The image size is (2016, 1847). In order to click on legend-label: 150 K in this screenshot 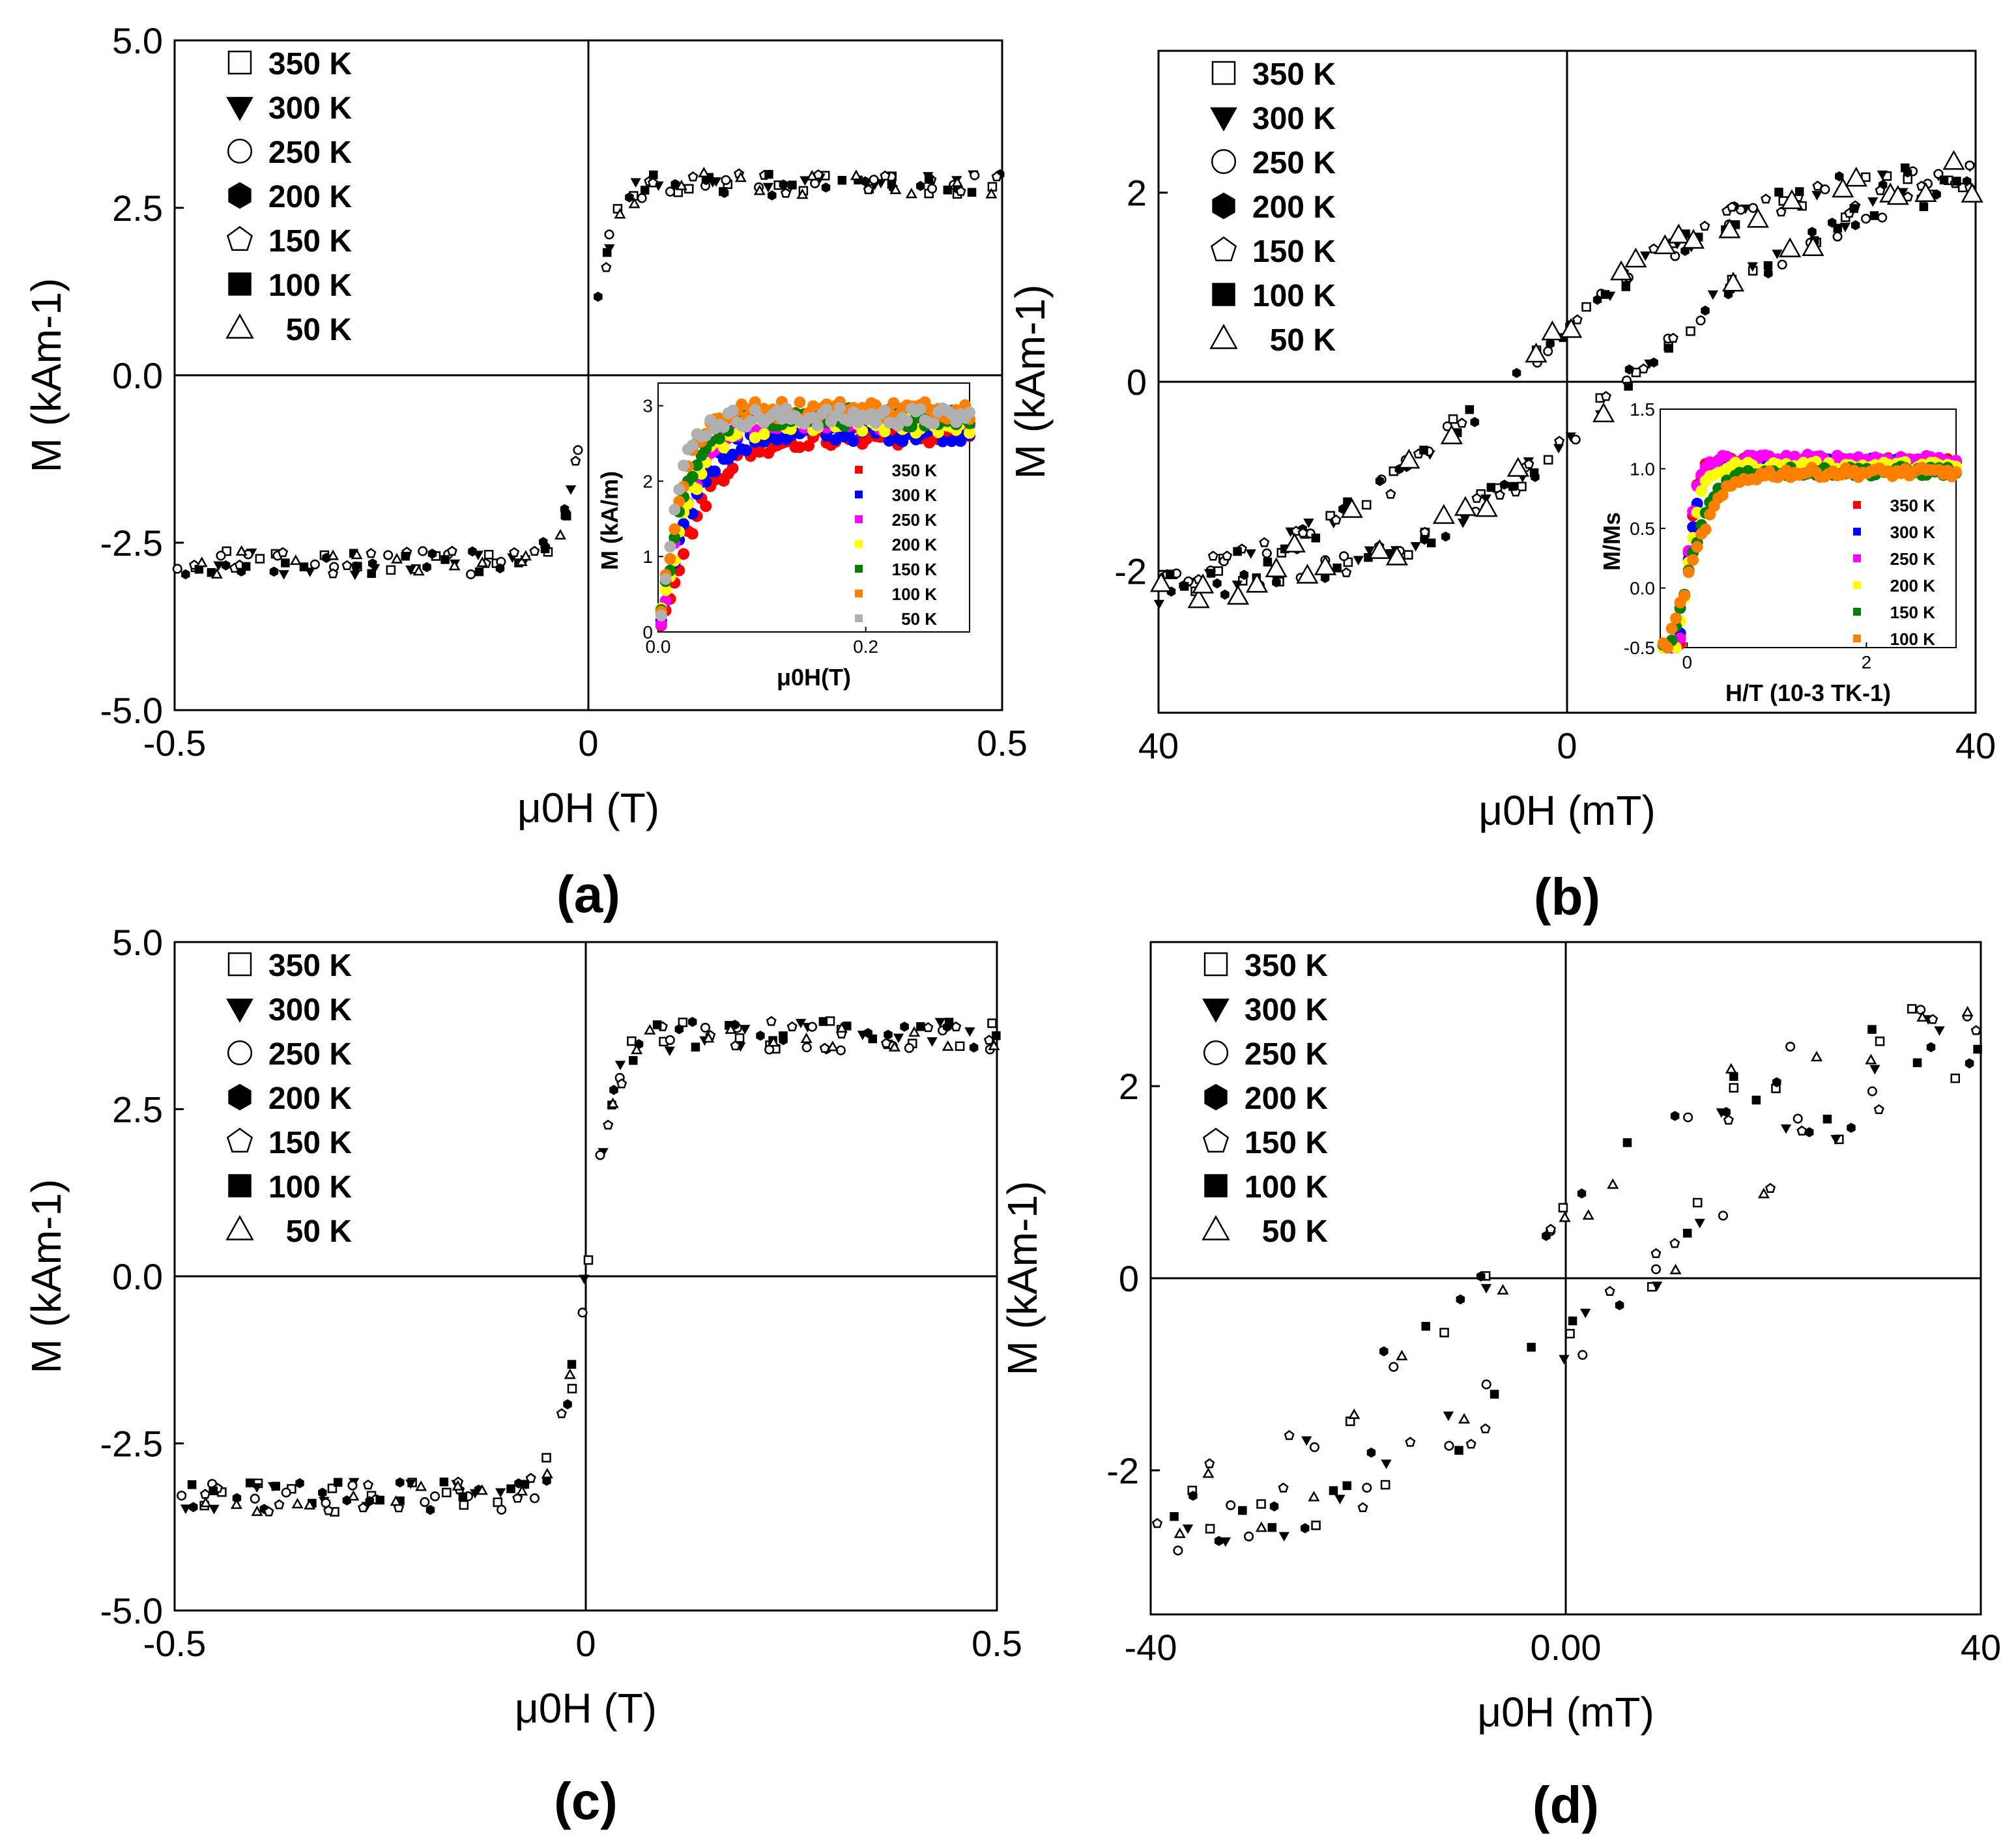, I will do `click(1294, 252)`.